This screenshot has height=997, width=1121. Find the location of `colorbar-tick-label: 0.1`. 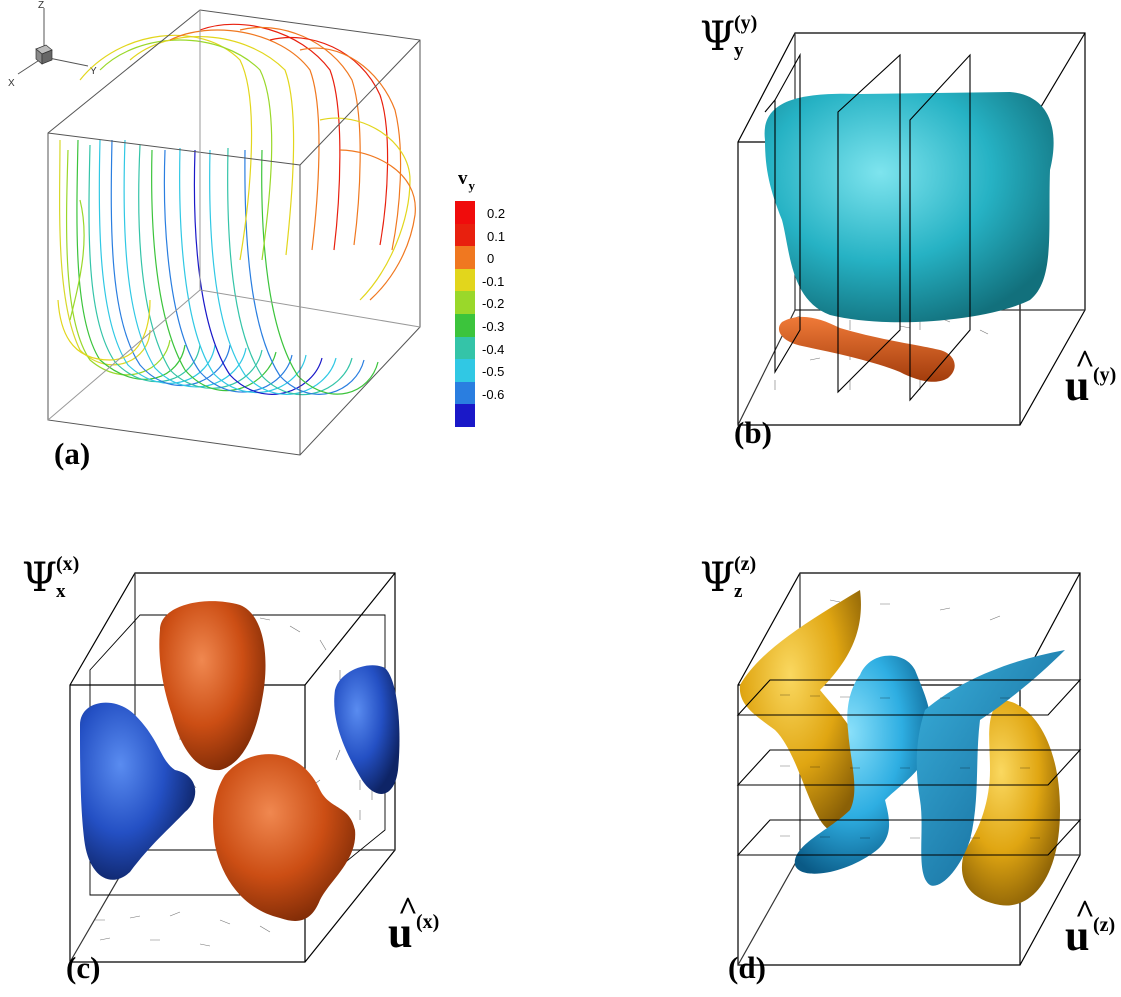

colorbar-tick-label: 0.1 is located at coordinates (496, 236).